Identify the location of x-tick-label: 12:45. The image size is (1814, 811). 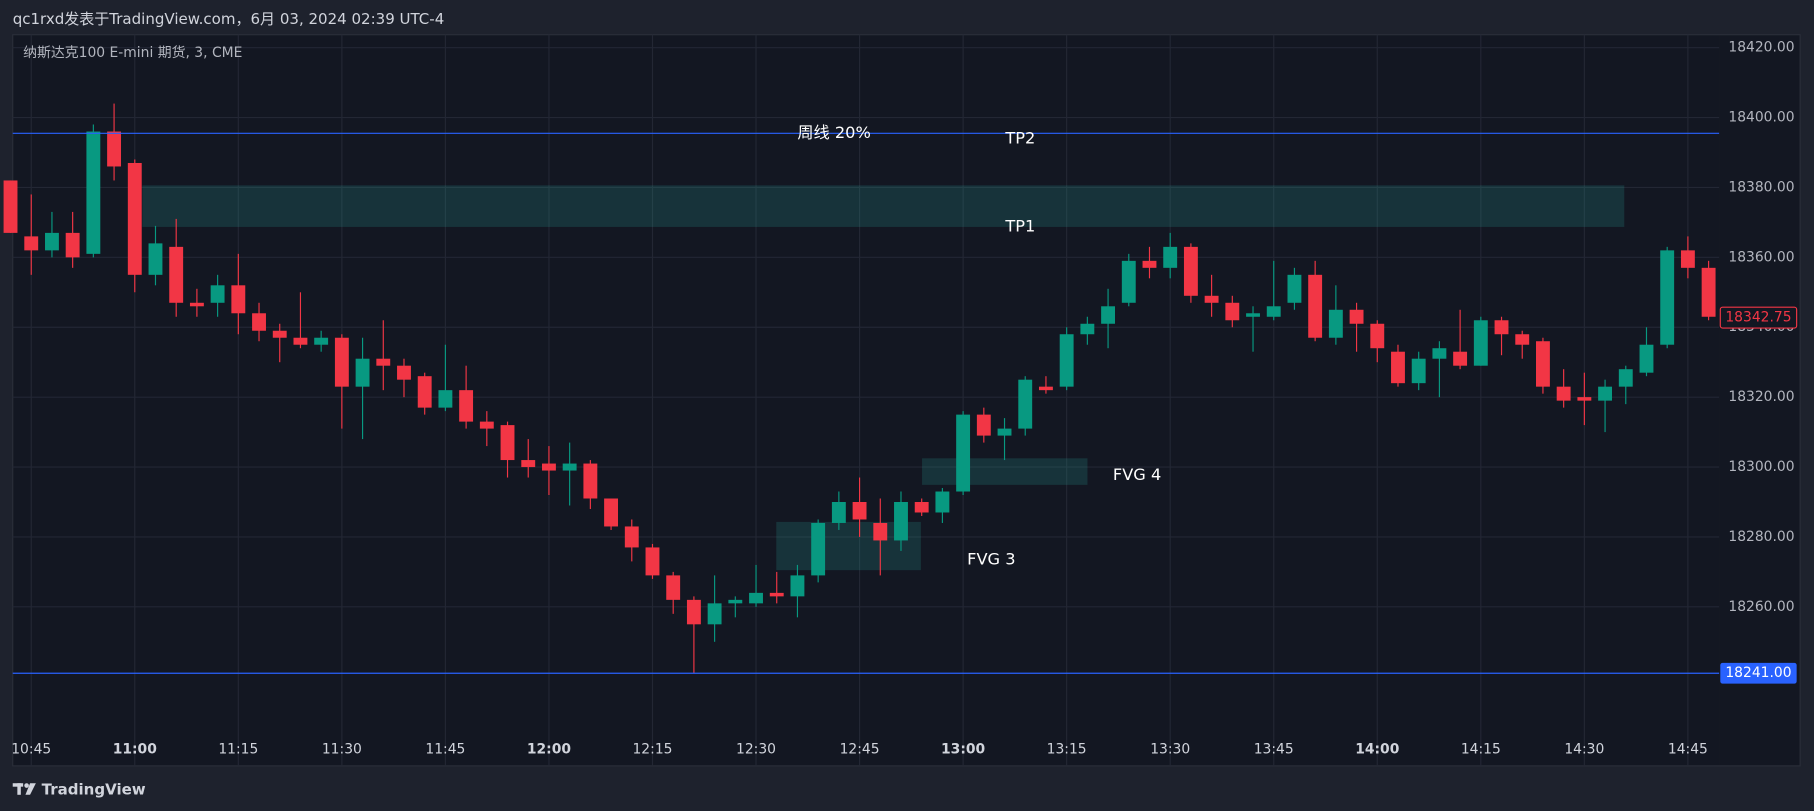
(860, 750).